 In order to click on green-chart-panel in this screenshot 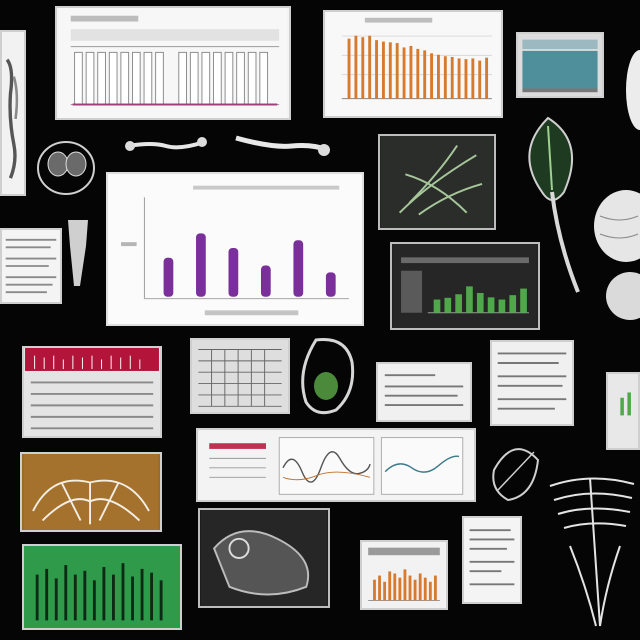, I will do `click(465, 286)`.